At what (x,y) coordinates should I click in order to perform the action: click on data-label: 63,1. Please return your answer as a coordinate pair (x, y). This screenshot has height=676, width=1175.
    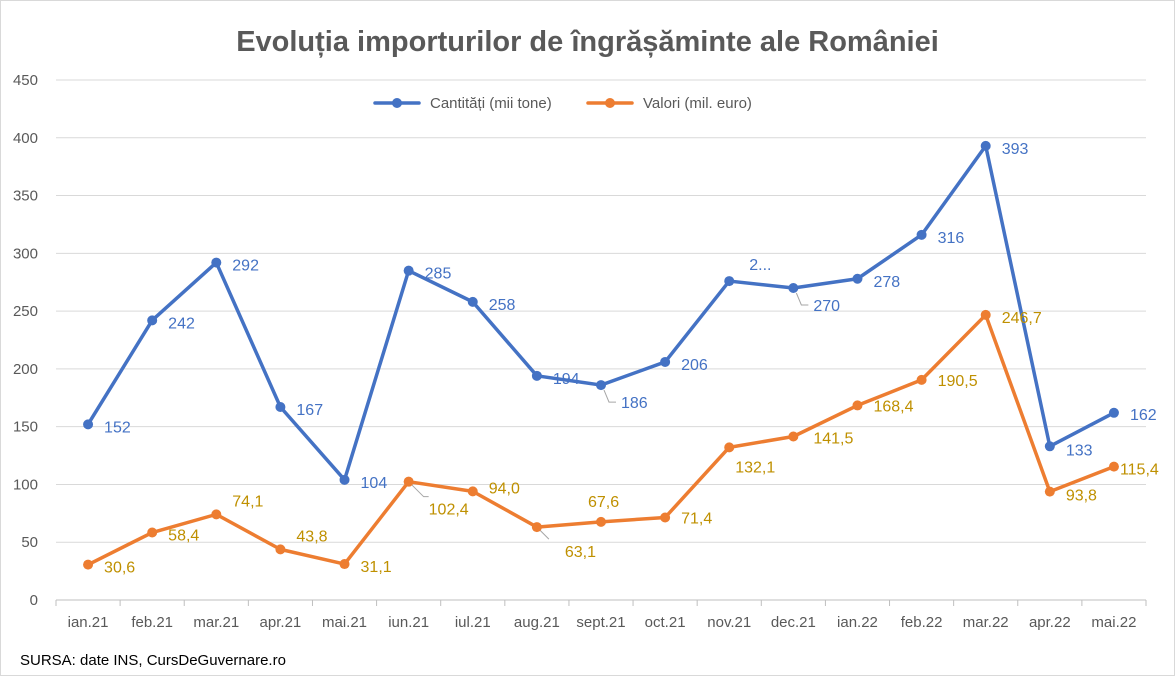
    Looking at the image, I should click on (580, 552).